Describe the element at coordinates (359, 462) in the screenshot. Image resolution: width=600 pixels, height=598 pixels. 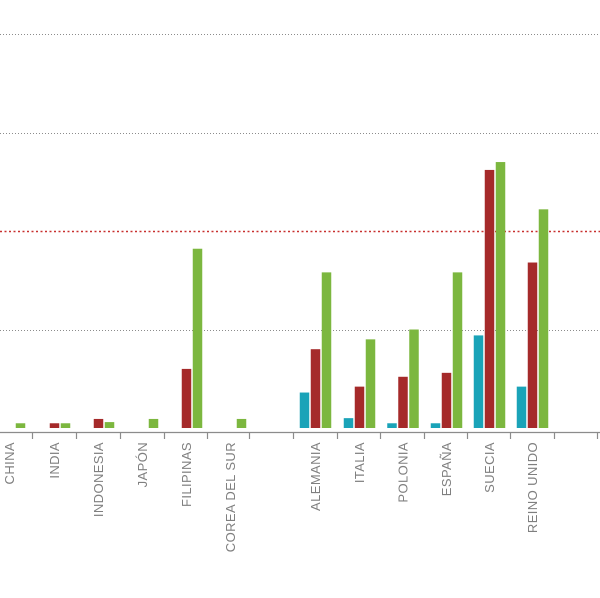
I see `x-tick-label: ITALIA` at that location.